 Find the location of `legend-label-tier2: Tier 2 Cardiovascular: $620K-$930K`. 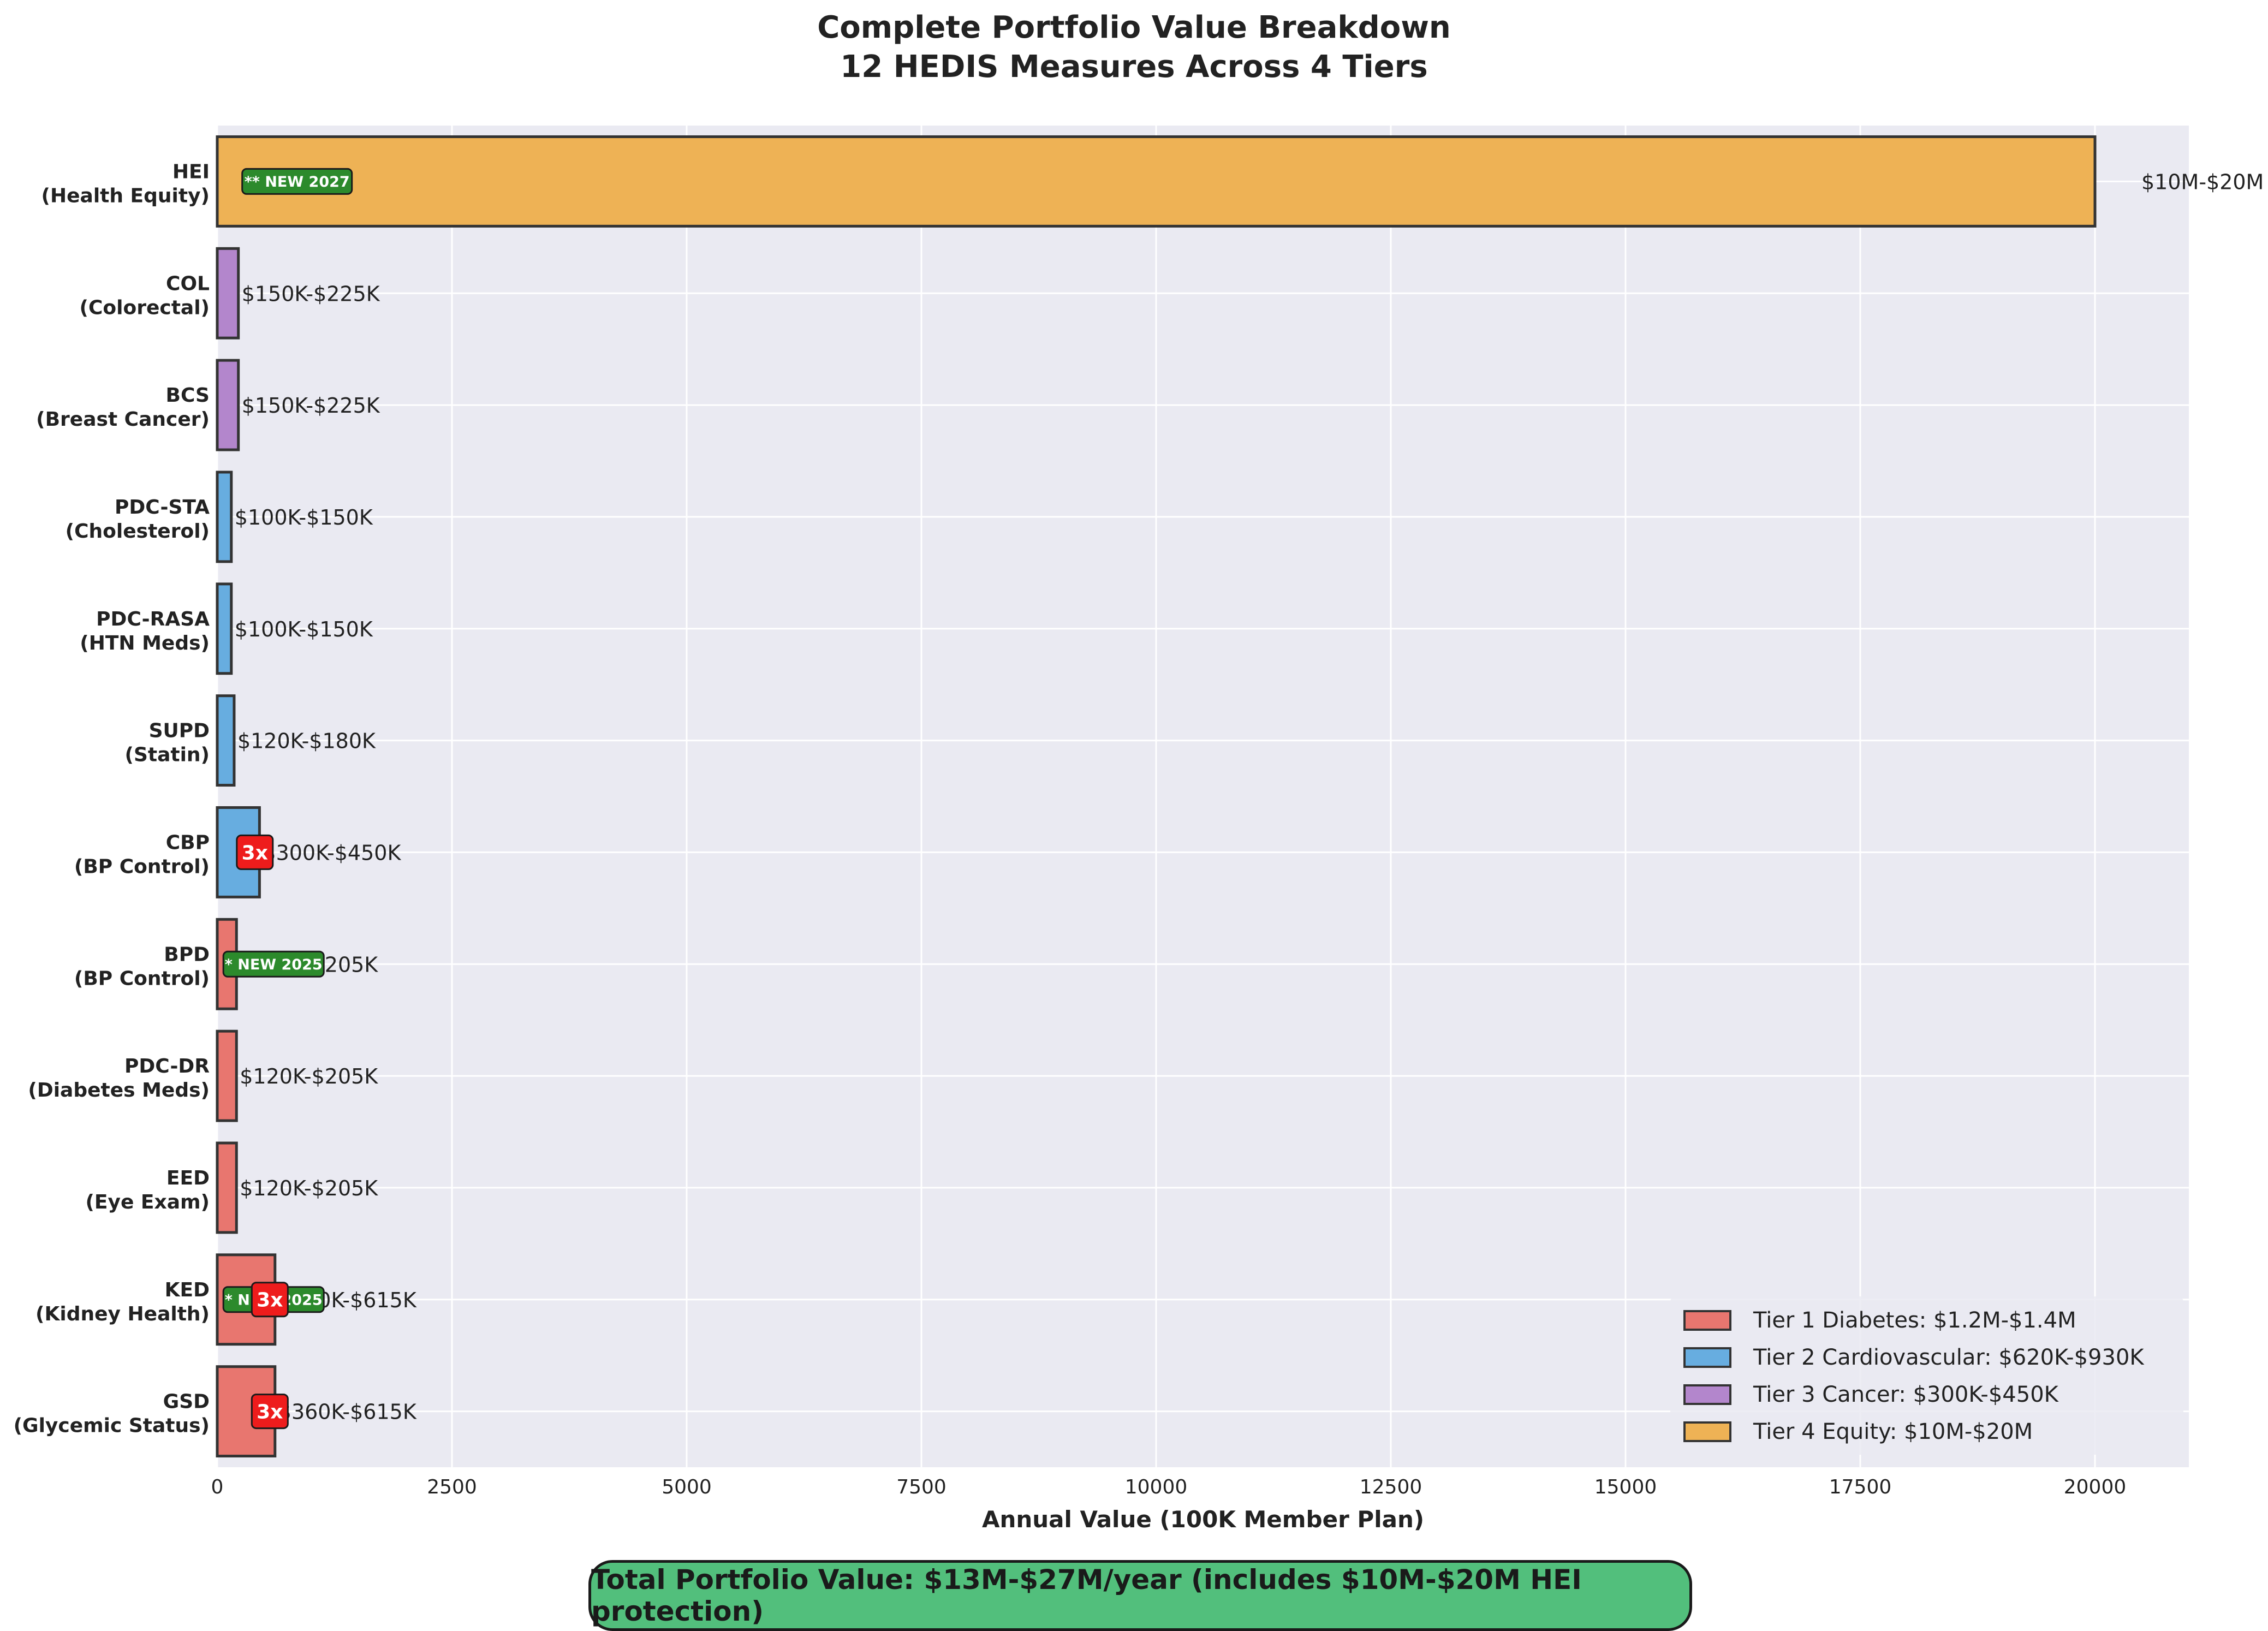

legend-label-tier2: Tier 2 Cardiovascular: $620K-$930K is located at coordinates (1948, 1357).